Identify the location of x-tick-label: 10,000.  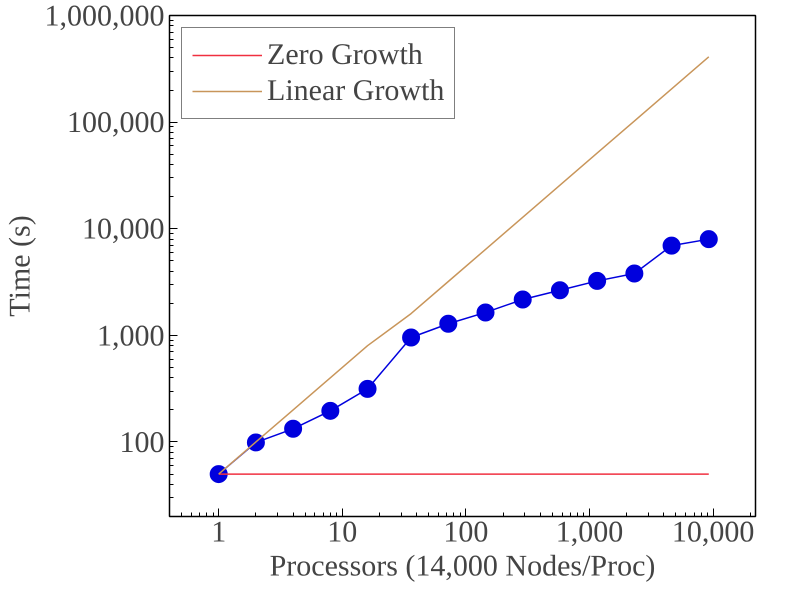
(713, 532).